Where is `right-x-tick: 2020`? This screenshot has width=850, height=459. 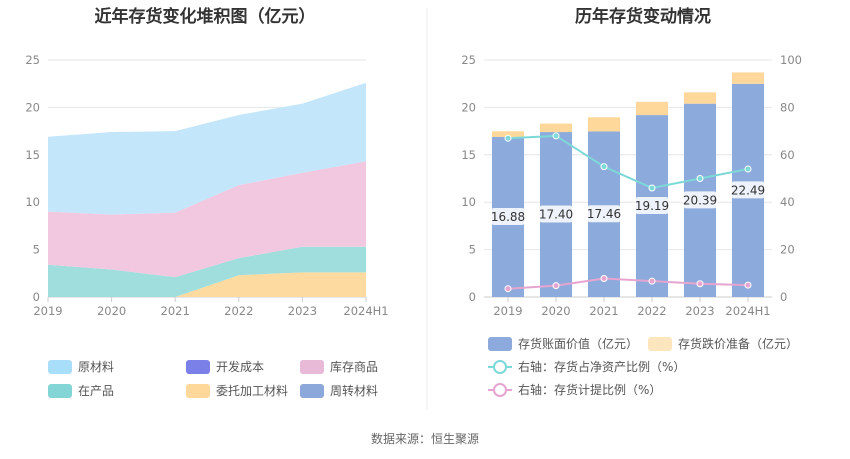
right-x-tick: 2020 is located at coordinates (555, 311).